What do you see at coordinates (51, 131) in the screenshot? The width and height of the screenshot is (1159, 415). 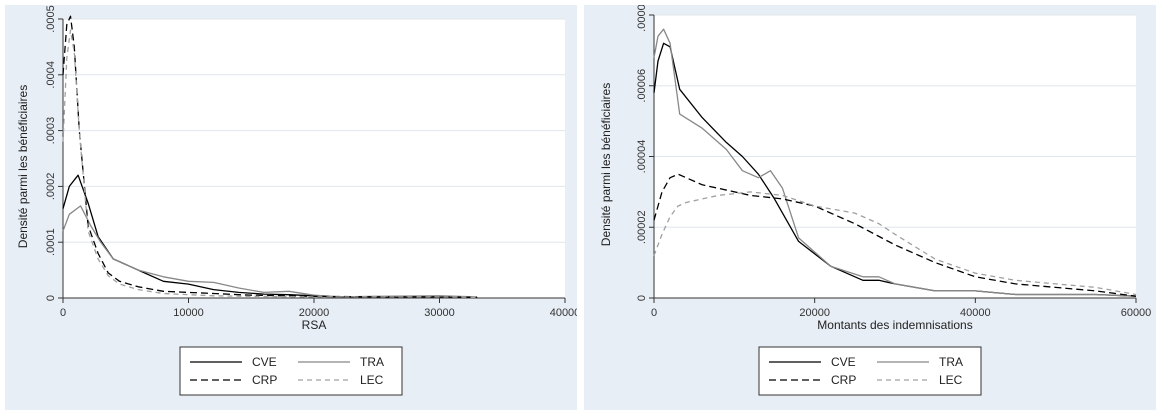 I see `y-tick-label: .0003` at bounding box center [51, 131].